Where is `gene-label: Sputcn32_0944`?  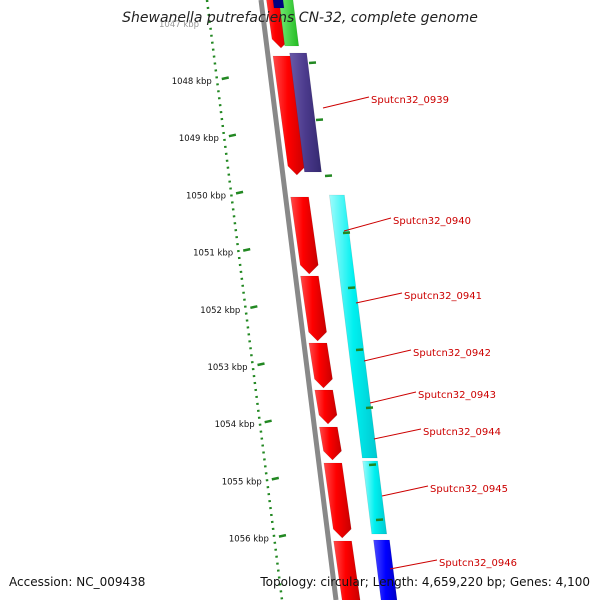 gene-label: Sputcn32_0944 is located at coordinates (462, 432).